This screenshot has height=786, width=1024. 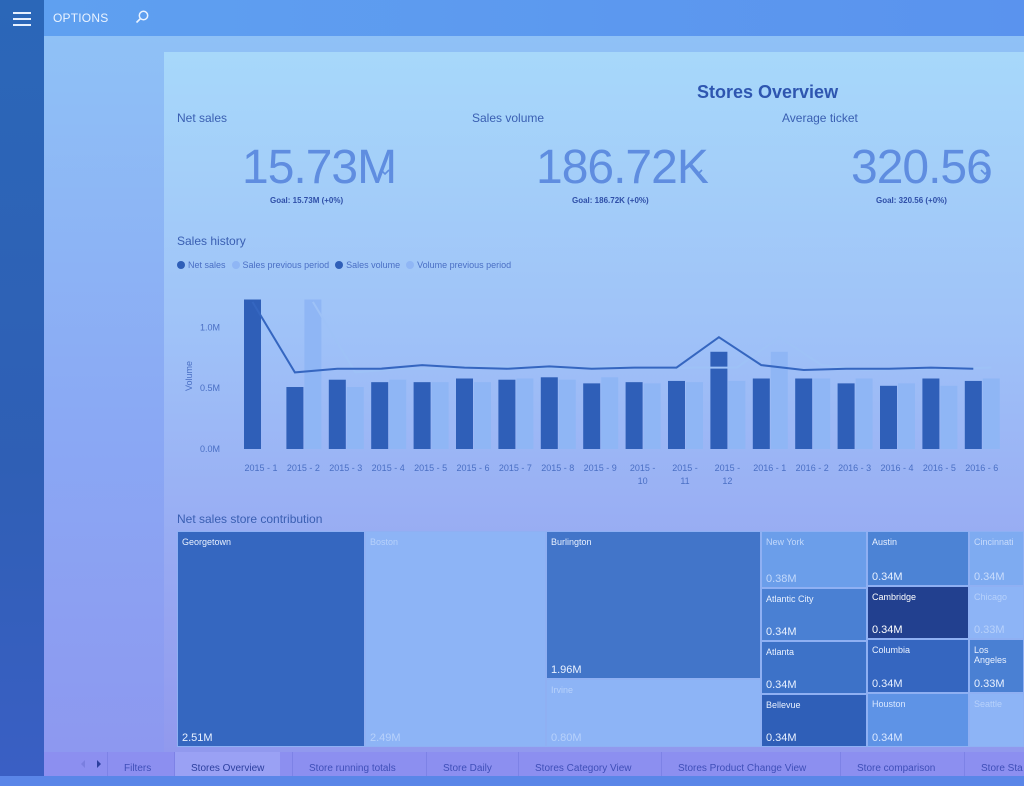 What do you see at coordinates (99, 764) in the screenshot?
I see `scroll-right-arrow-icon` at bounding box center [99, 764].